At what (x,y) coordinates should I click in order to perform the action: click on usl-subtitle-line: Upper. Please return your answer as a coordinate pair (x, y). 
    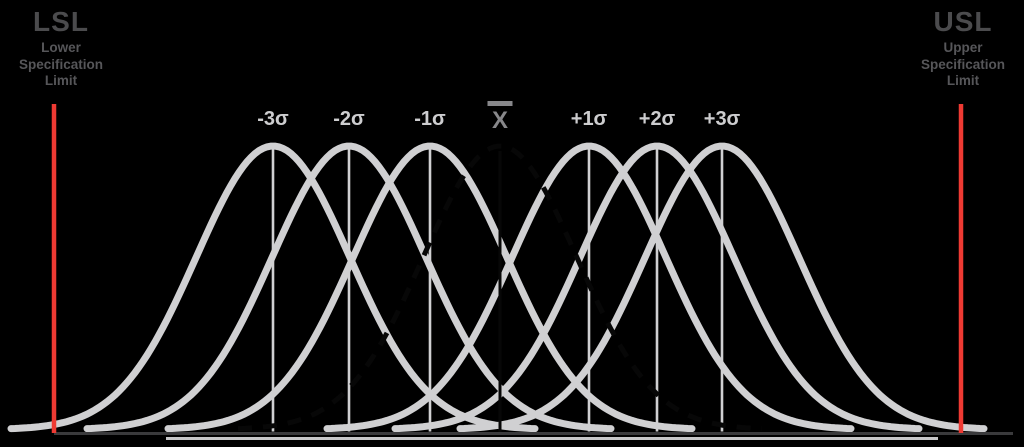
    Looking at the image, I should click on (963, 47).